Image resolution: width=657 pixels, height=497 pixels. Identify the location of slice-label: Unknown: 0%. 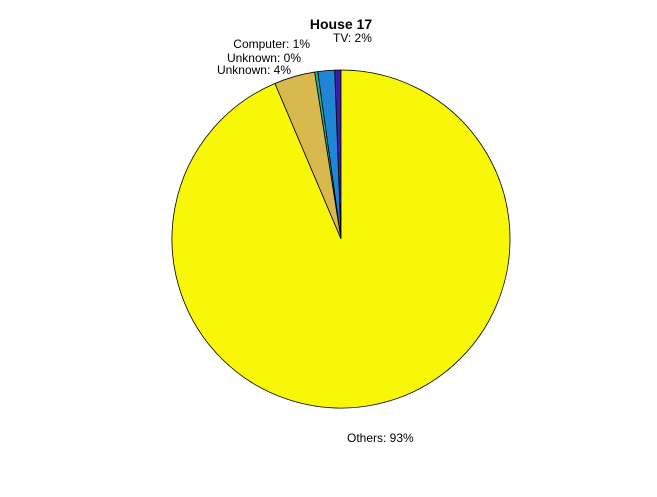
(264, 58).